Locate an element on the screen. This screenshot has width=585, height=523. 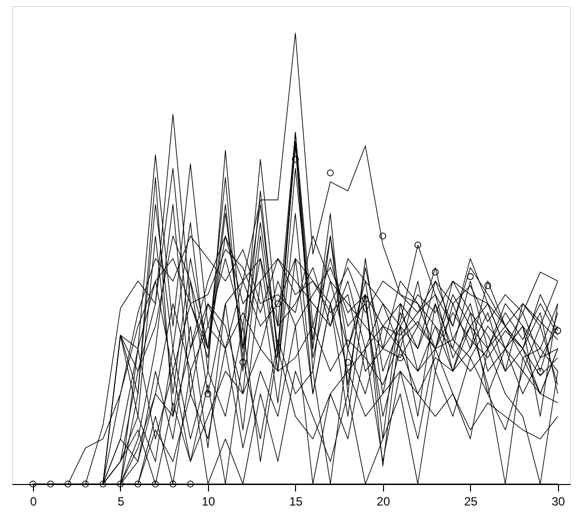
x-tick-label: 5 is located at coordinates (121, 501).